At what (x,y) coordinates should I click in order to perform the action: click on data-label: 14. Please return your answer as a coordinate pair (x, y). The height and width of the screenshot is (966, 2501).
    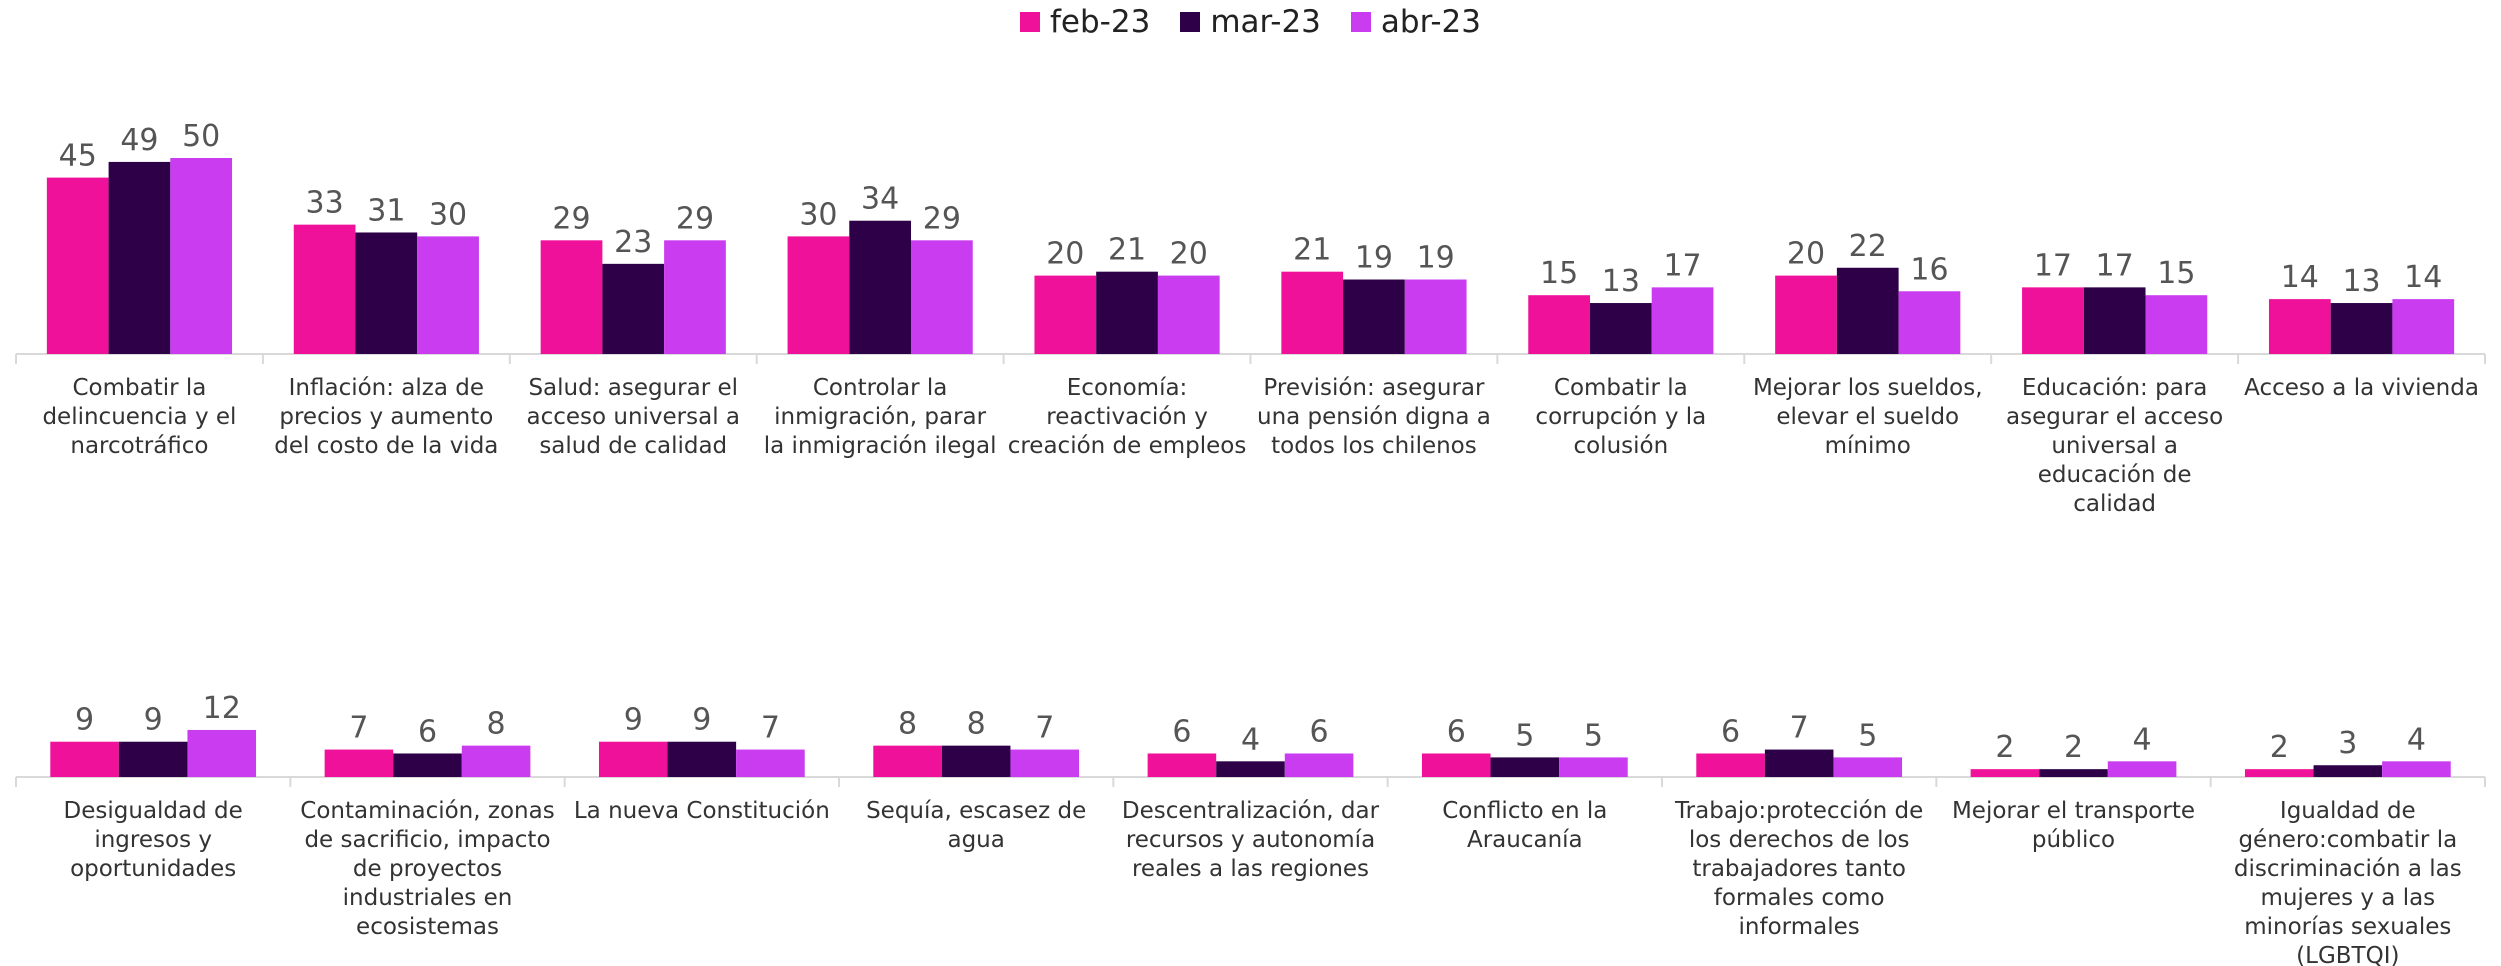
    Looking at the image, I should click on (2423, 277).